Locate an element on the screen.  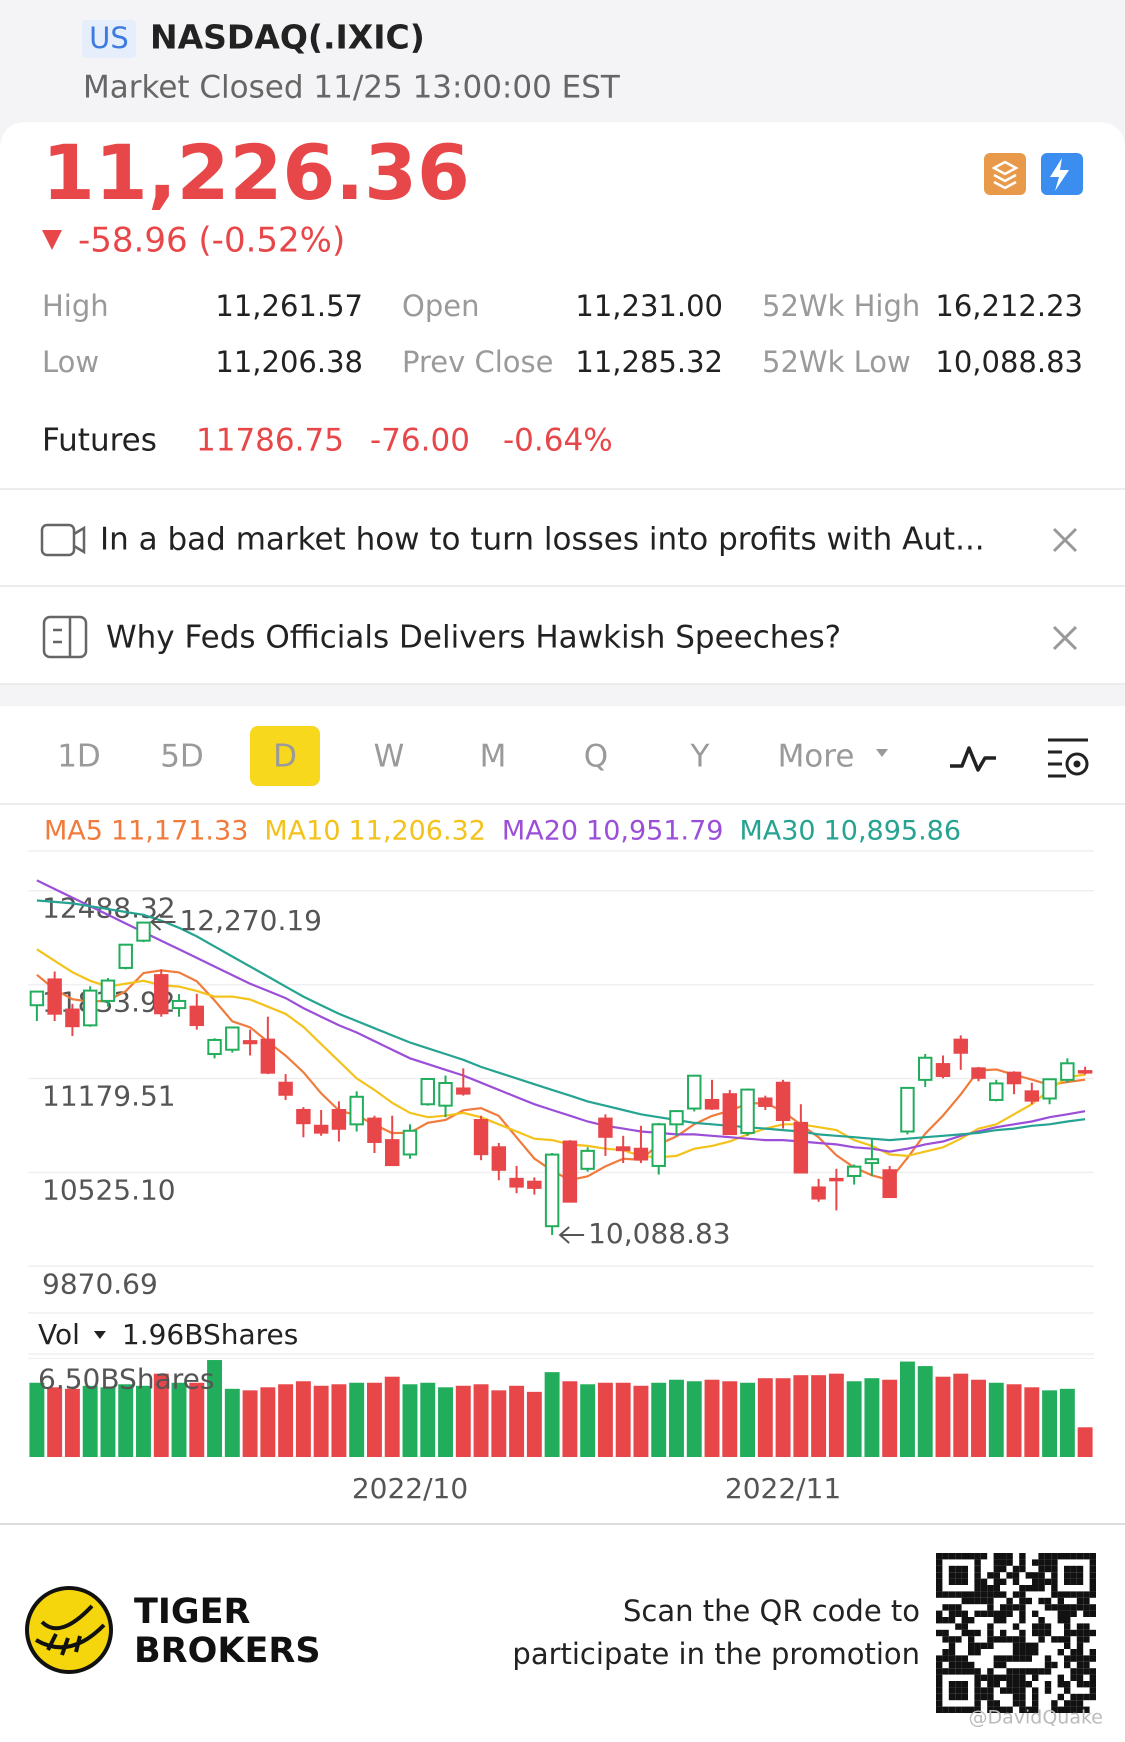
settings-icon is located at coordinates (1068, 758).